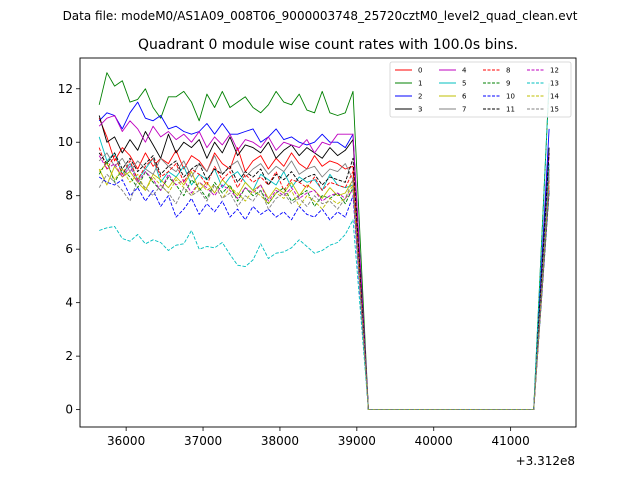 The width and height of the screenshot is (640, 480). I want to click on y-tick-label: 10, so click(65, 142).